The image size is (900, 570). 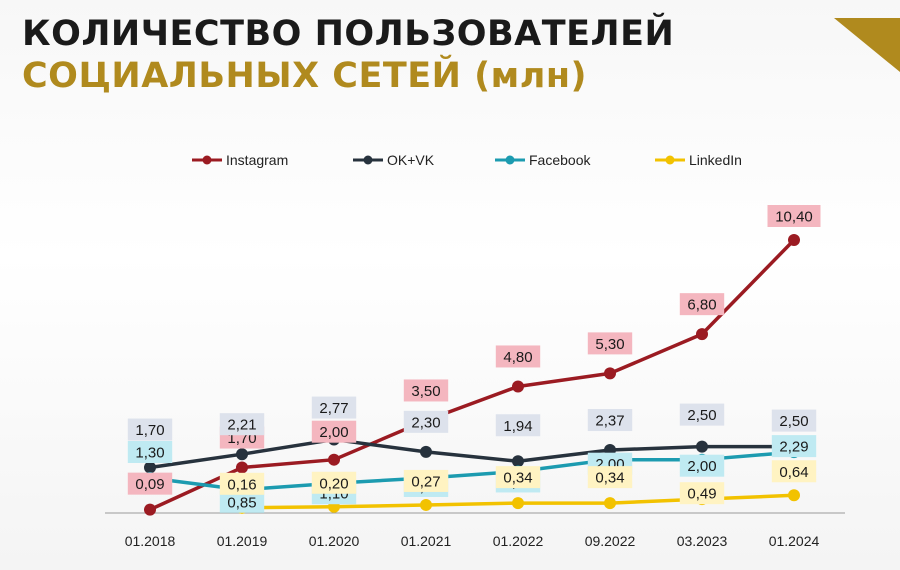 I want to click on x-tick-label: 01.2024, so click(x=794, y=541).